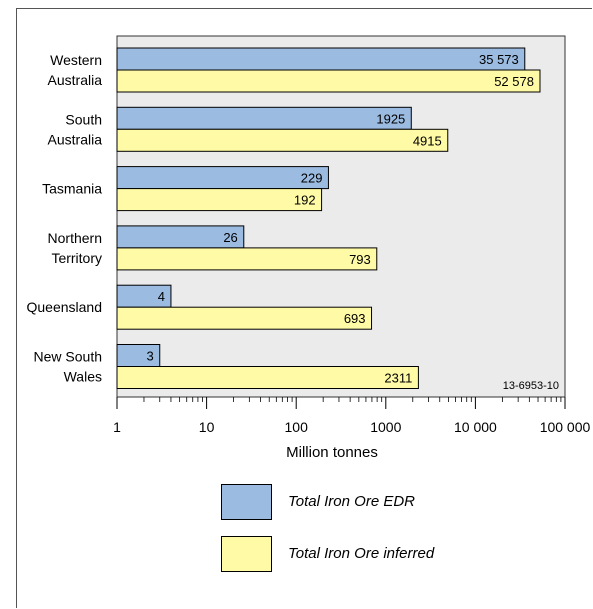 The width and height of the screenshot is (593, 609). What do you see at coordinates (332, 452) in the screenshot?
I see `x-axis-label: Million tonnes` at bounding box center [332, 452].